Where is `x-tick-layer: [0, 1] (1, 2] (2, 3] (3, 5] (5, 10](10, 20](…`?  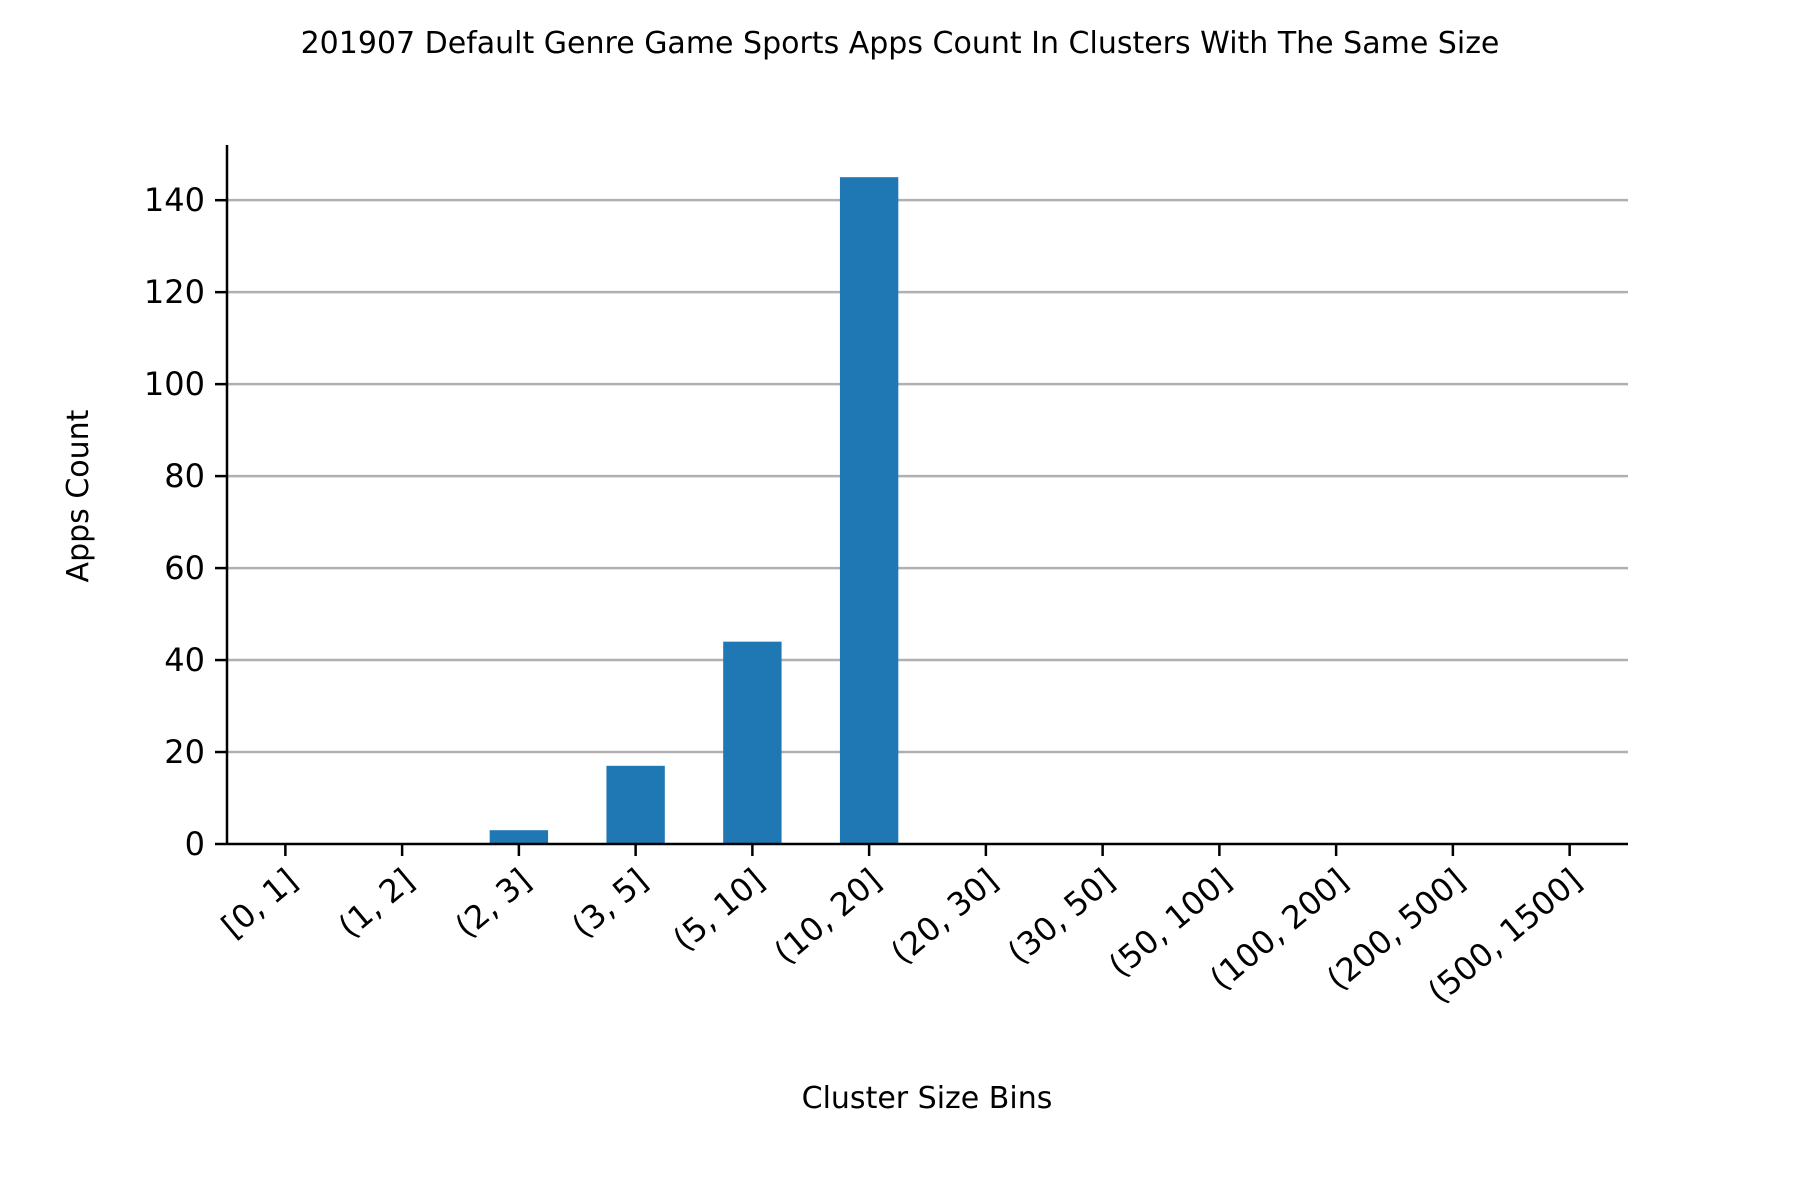
x-tick-layer: [0, 1] (1, 2] (2, 3] (3, 5] (5, 10](10, 20](… is located at coordinates (901, 927).